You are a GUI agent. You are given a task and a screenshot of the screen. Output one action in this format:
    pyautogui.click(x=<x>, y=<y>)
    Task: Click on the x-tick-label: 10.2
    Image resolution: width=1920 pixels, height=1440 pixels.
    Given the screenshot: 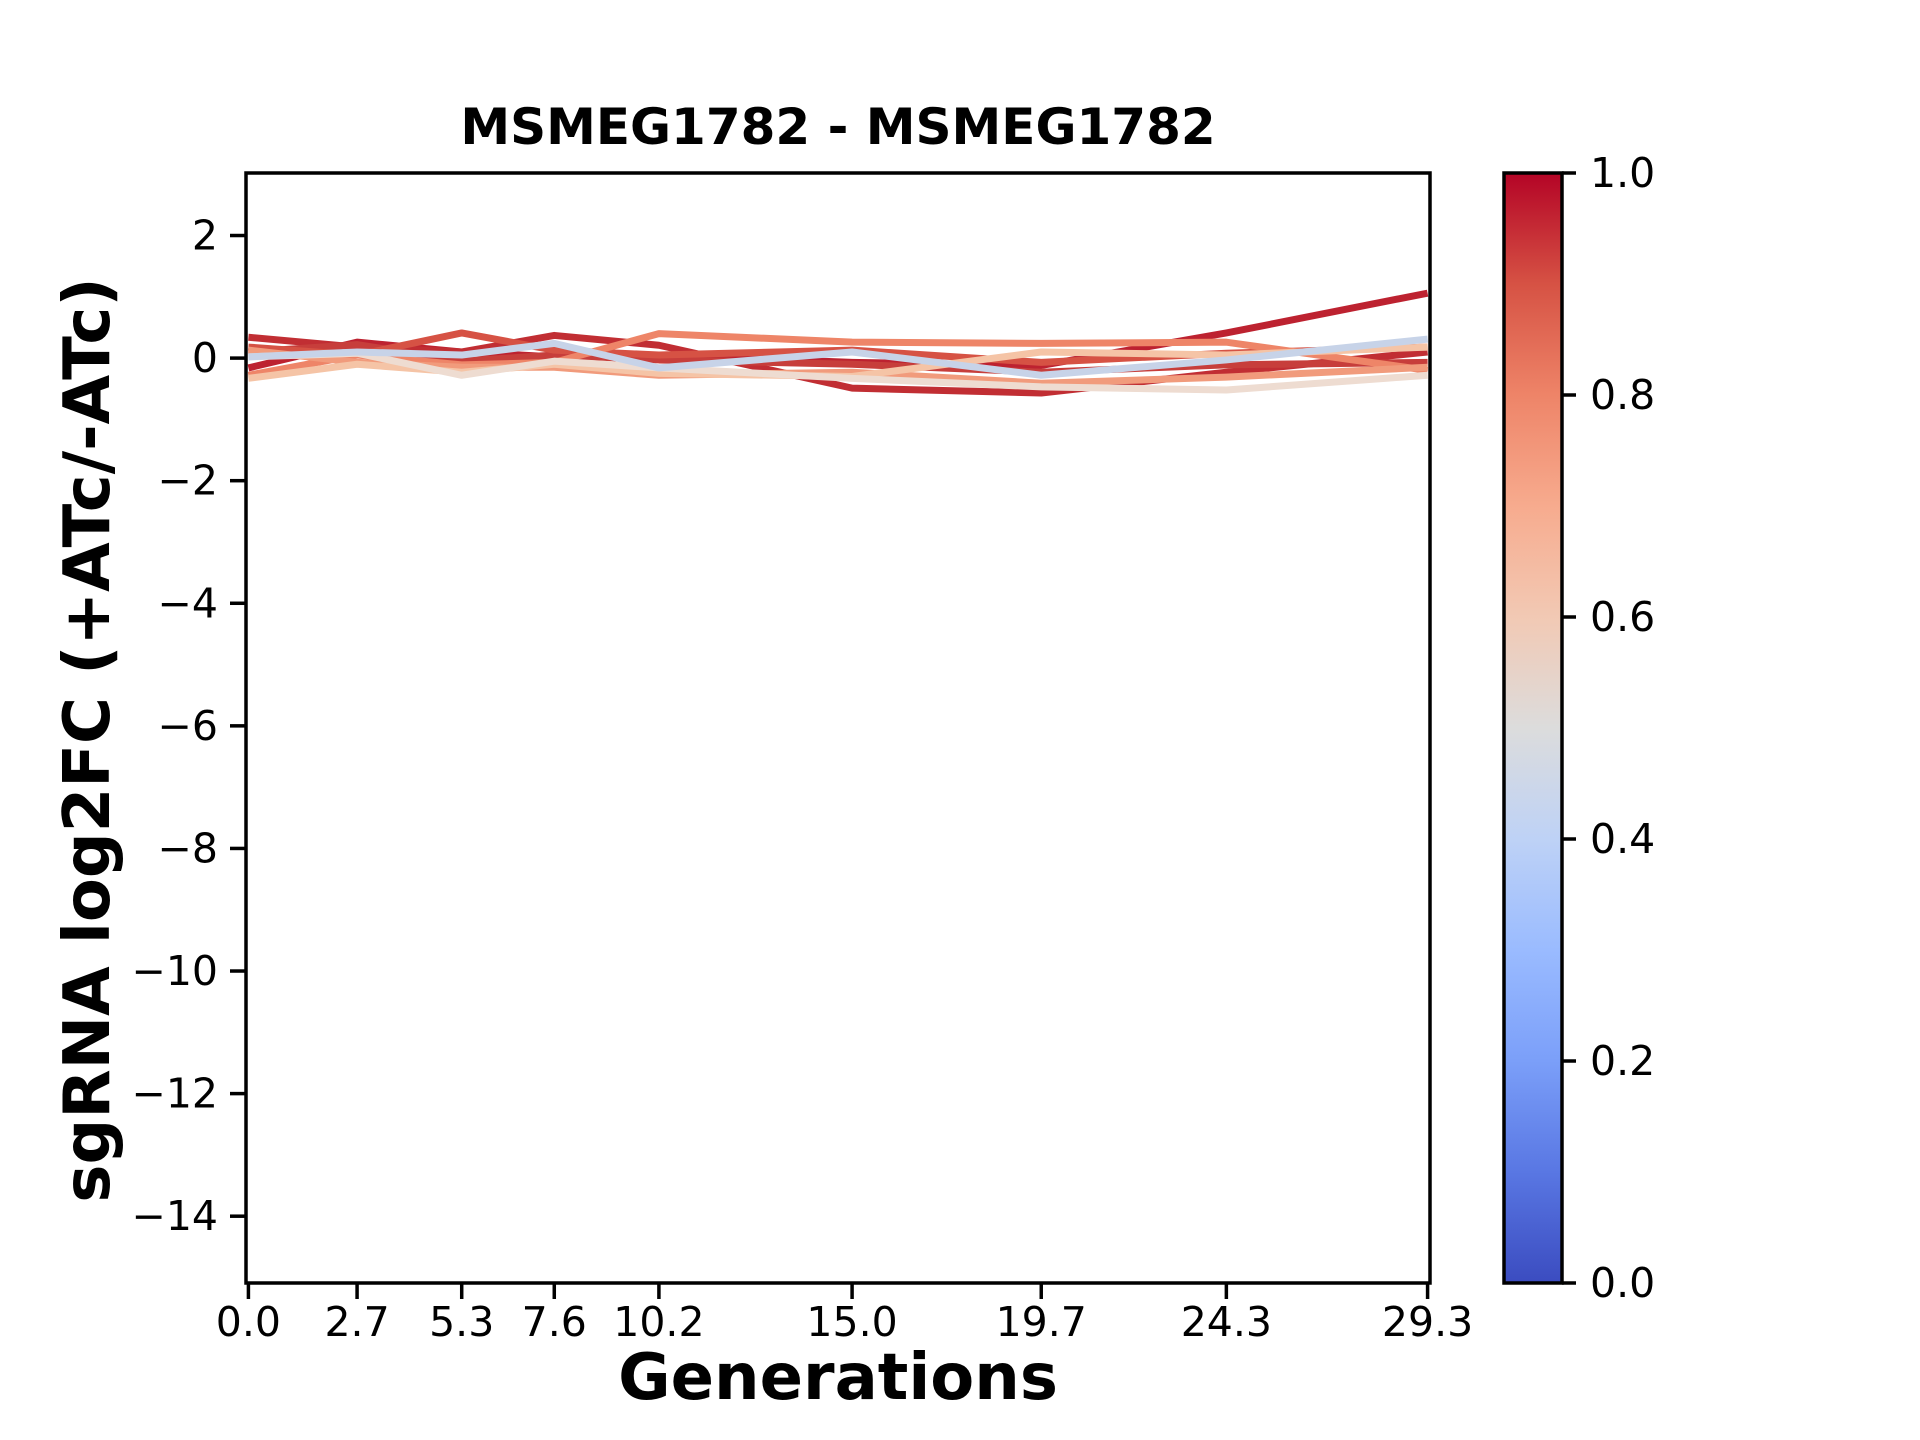 What is the action you would take?
    pyautogui.click(x=658, y=1322)
    